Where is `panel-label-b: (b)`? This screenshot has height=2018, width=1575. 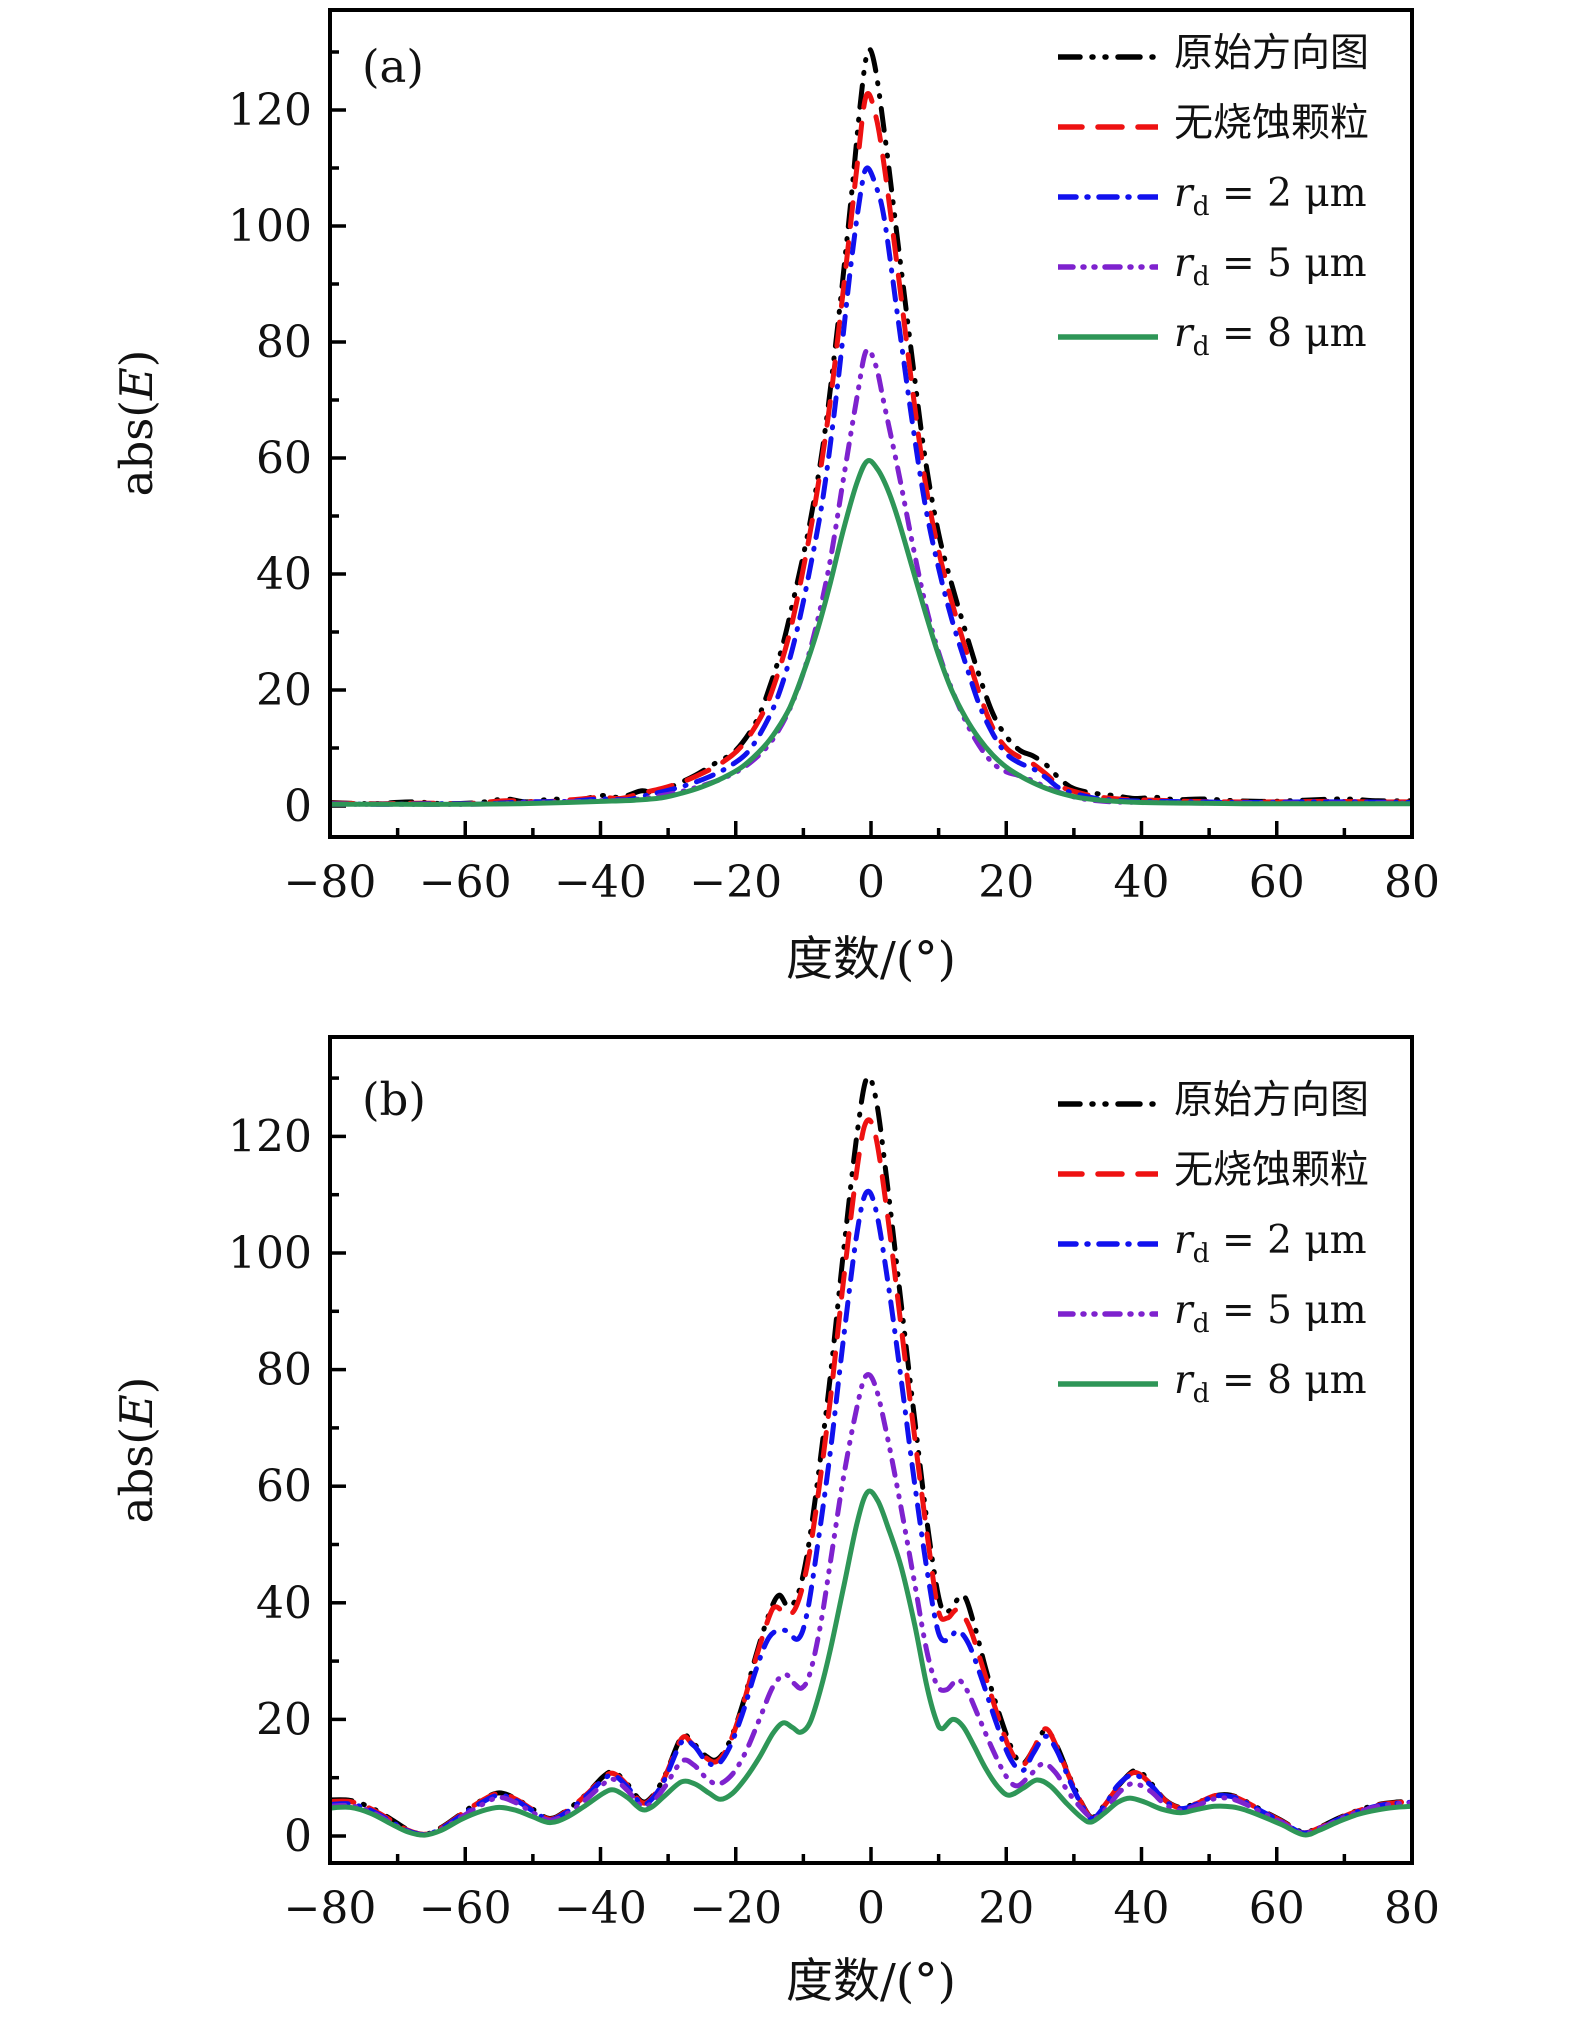 panel-label-b: (b) is located at coordinates (394, 1099).